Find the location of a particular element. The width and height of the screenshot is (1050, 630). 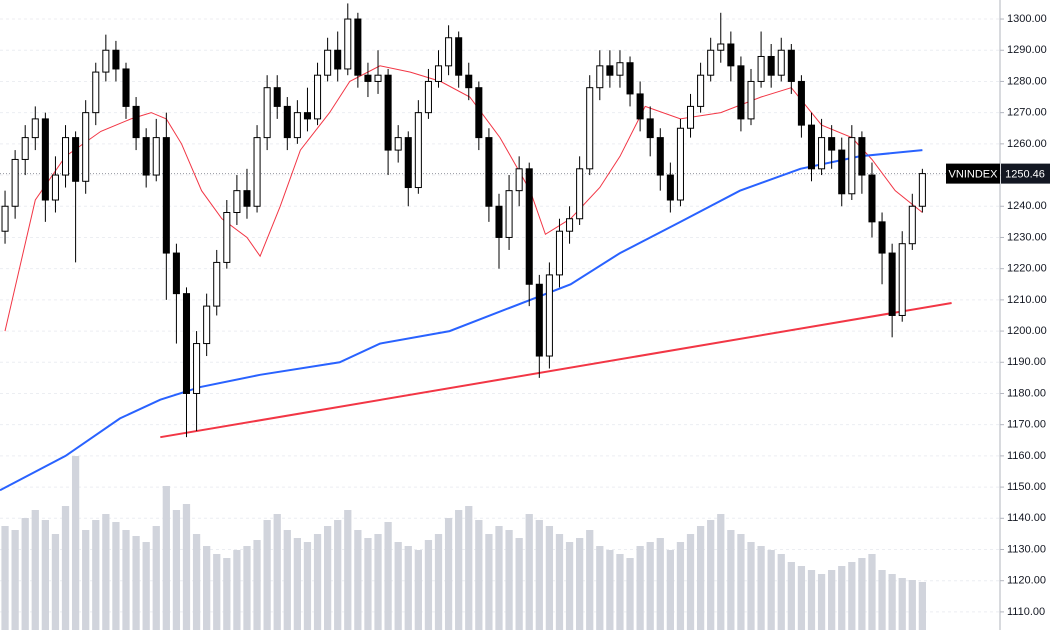

y-tick-label: 1260.00 is located at coordinates (1027, 144).